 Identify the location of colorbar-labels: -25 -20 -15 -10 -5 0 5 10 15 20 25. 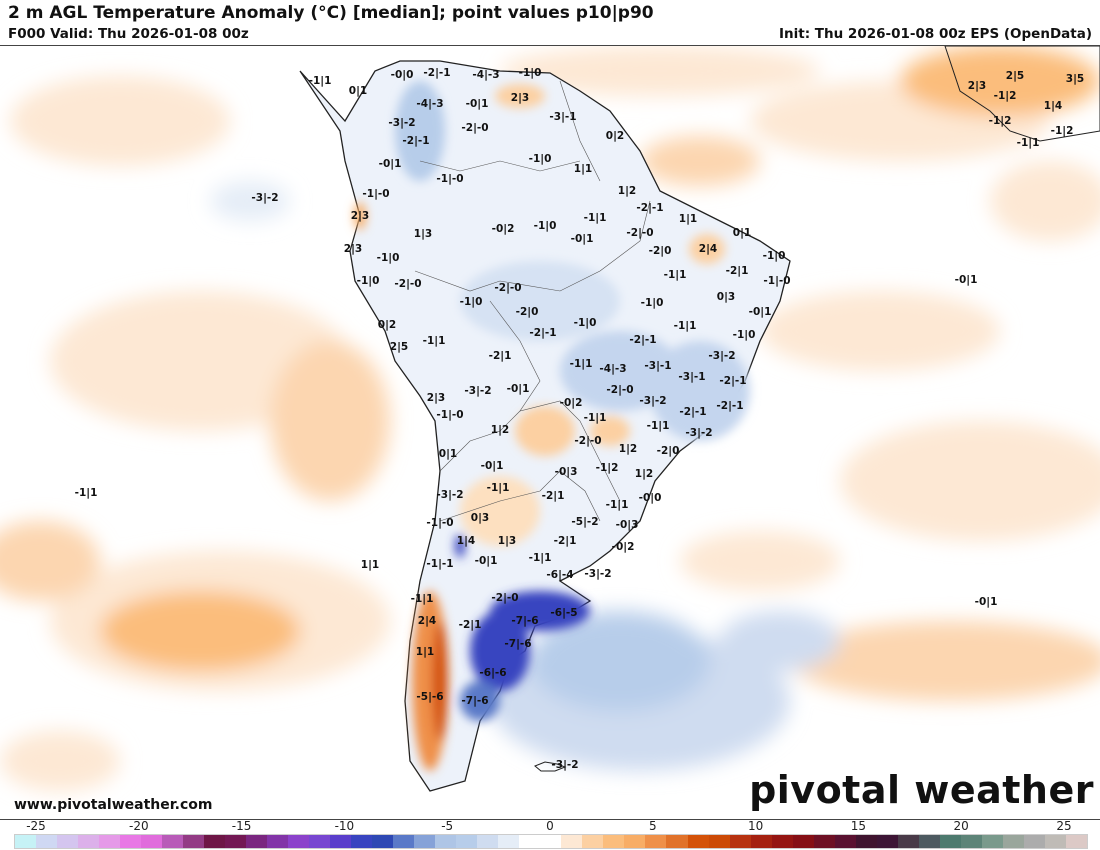
(550, 826).